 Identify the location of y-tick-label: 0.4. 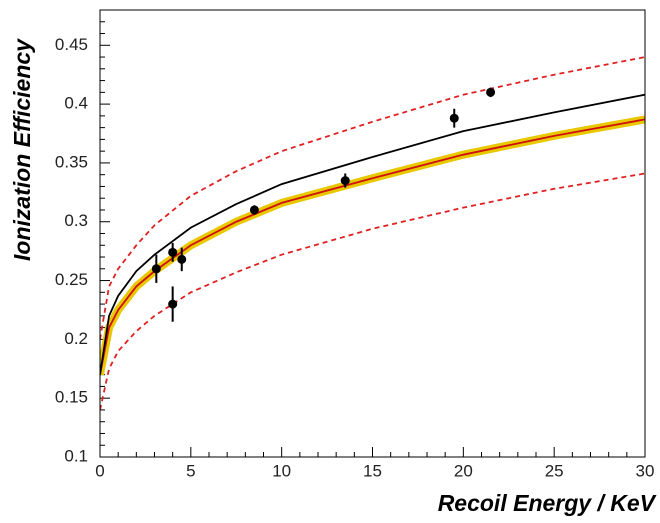
(76, 103).